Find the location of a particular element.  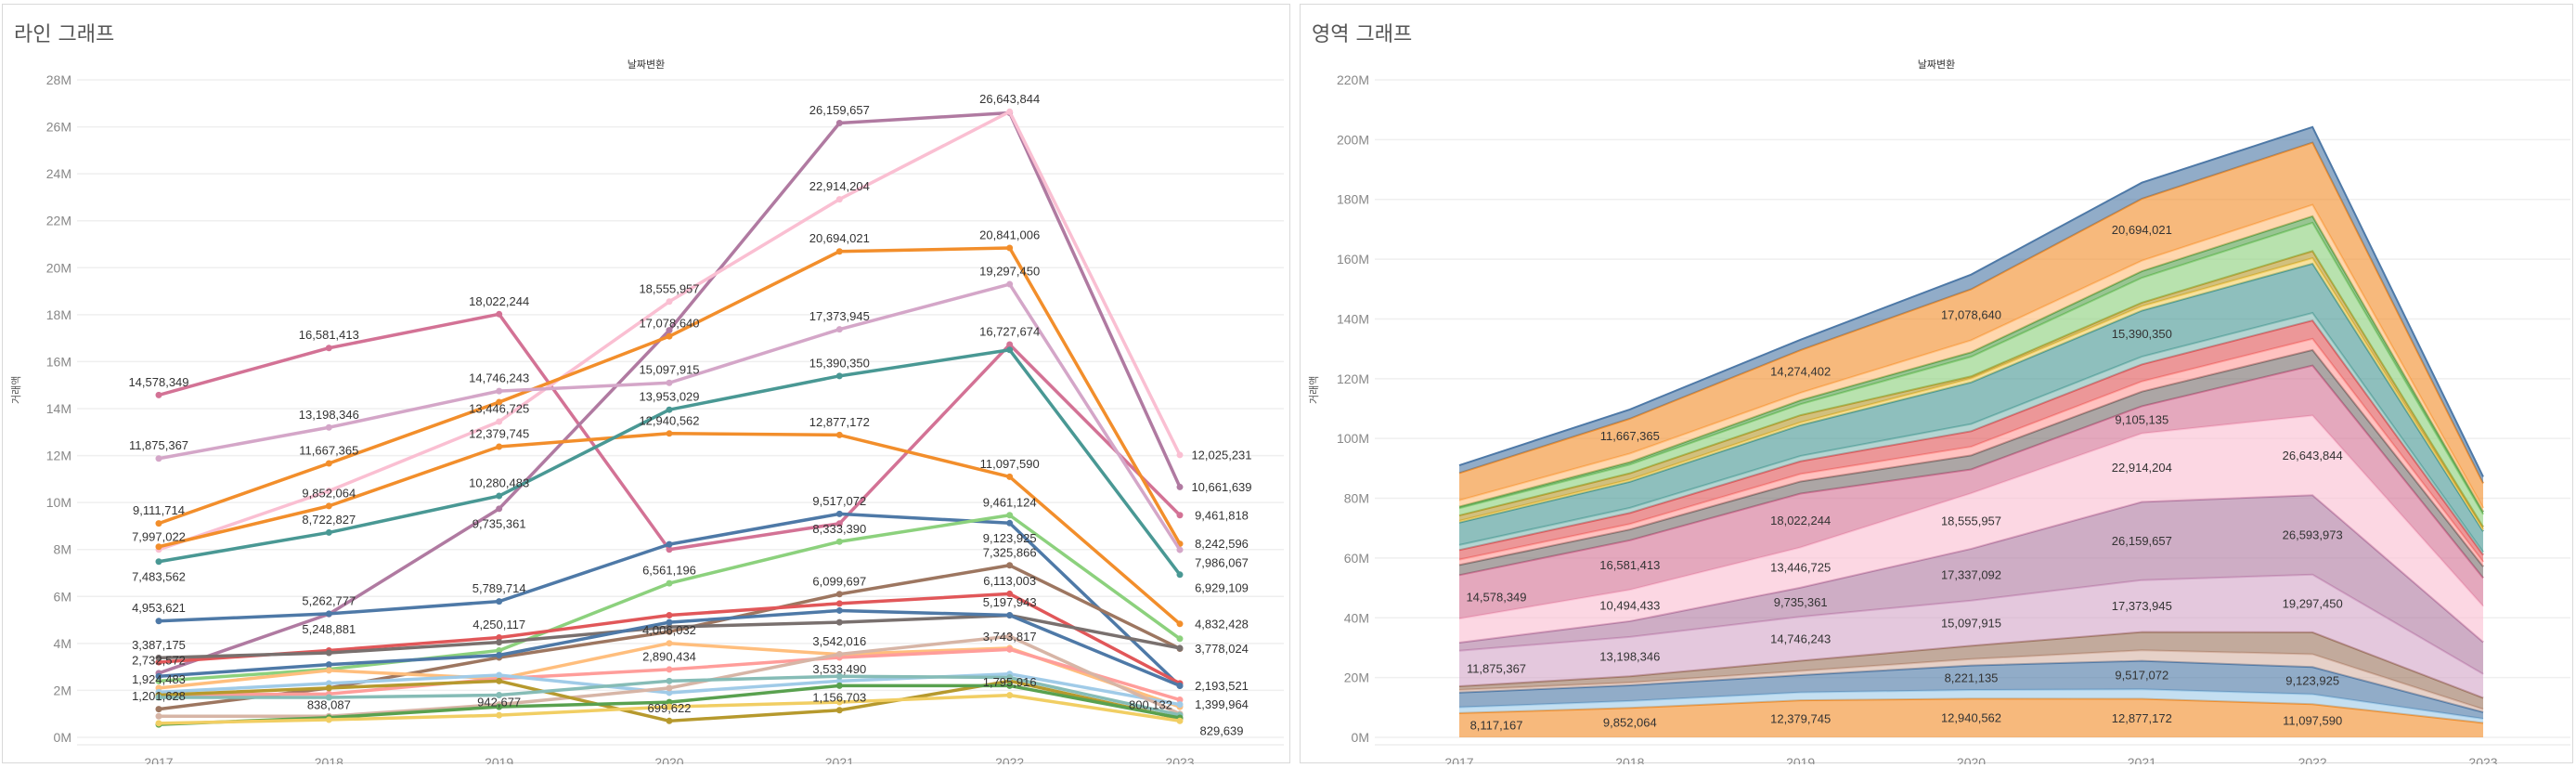

data-label: 800,132 is located at coordinates (1150, 704).